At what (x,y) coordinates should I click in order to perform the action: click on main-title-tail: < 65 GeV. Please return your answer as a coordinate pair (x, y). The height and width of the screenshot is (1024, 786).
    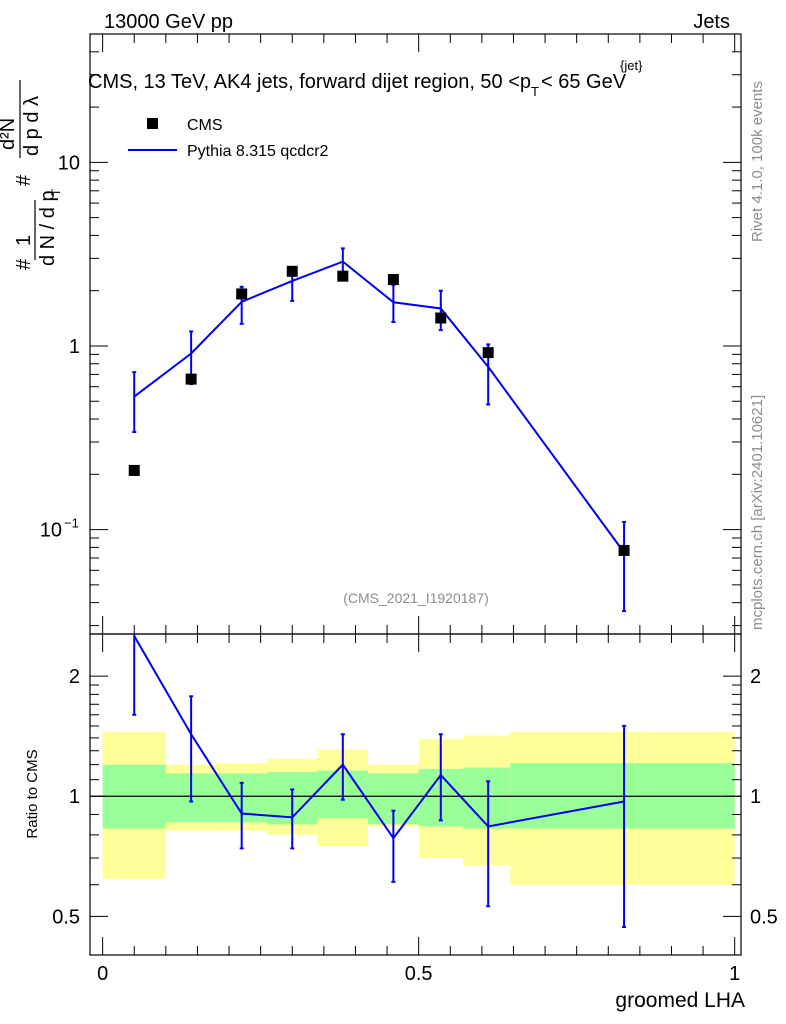
    Looking at the image, I should click on (584, 82).